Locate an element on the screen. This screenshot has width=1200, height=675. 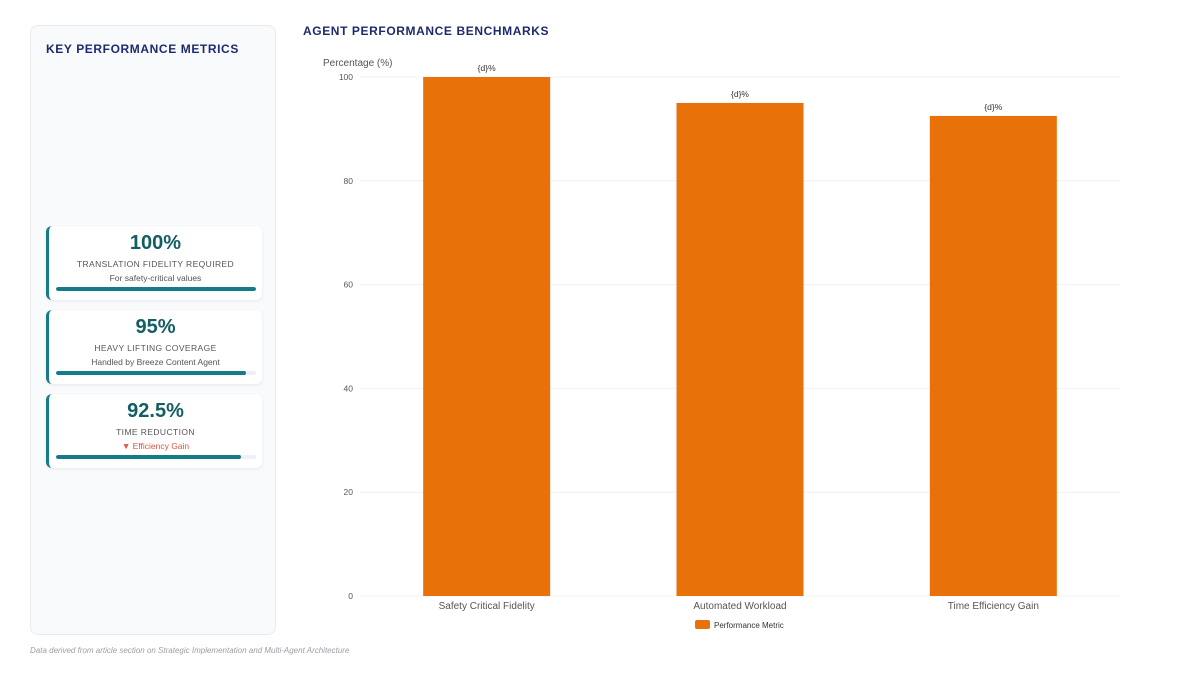
metric-value: 100% is located at coordinates (155, 243).